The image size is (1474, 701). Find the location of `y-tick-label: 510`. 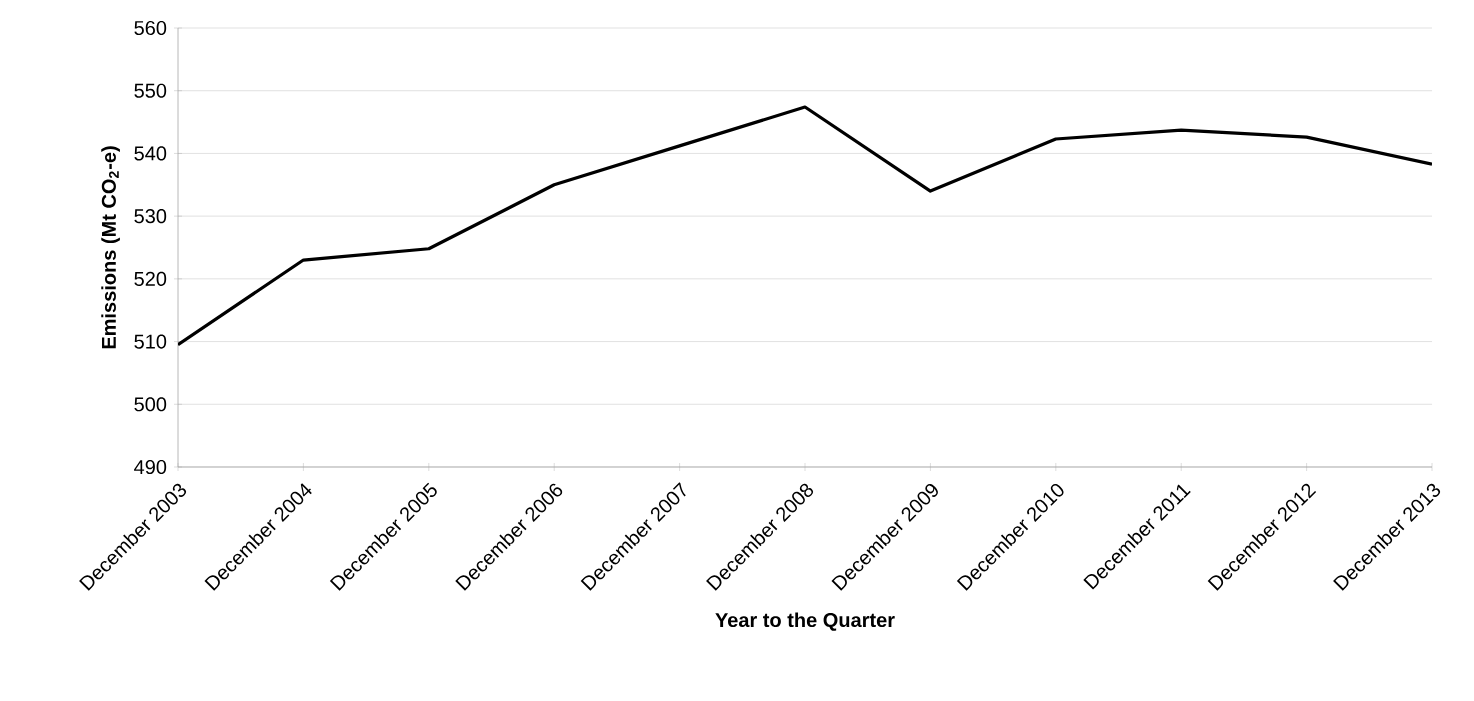

y-tick-label: 510 is located at coordinates (150, 341).